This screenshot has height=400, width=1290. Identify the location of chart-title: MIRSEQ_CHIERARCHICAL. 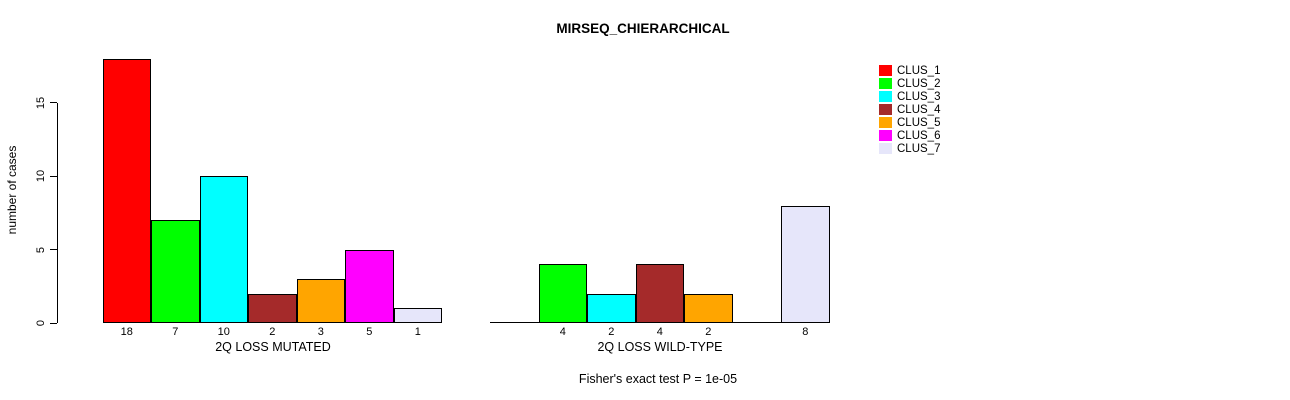
(643, 28).